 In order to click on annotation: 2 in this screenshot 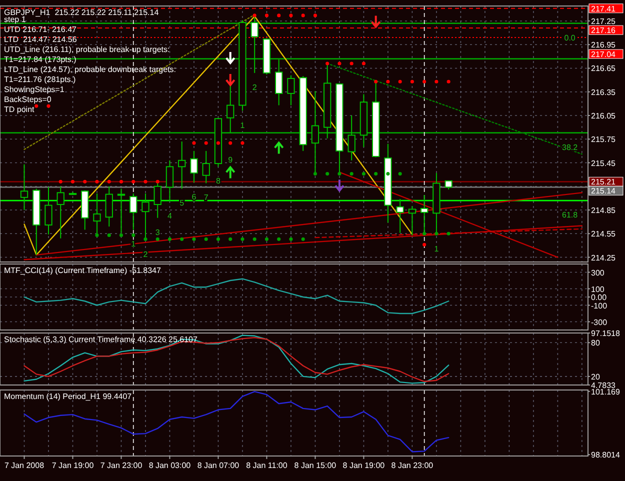, I will do `click(255, 87)`.